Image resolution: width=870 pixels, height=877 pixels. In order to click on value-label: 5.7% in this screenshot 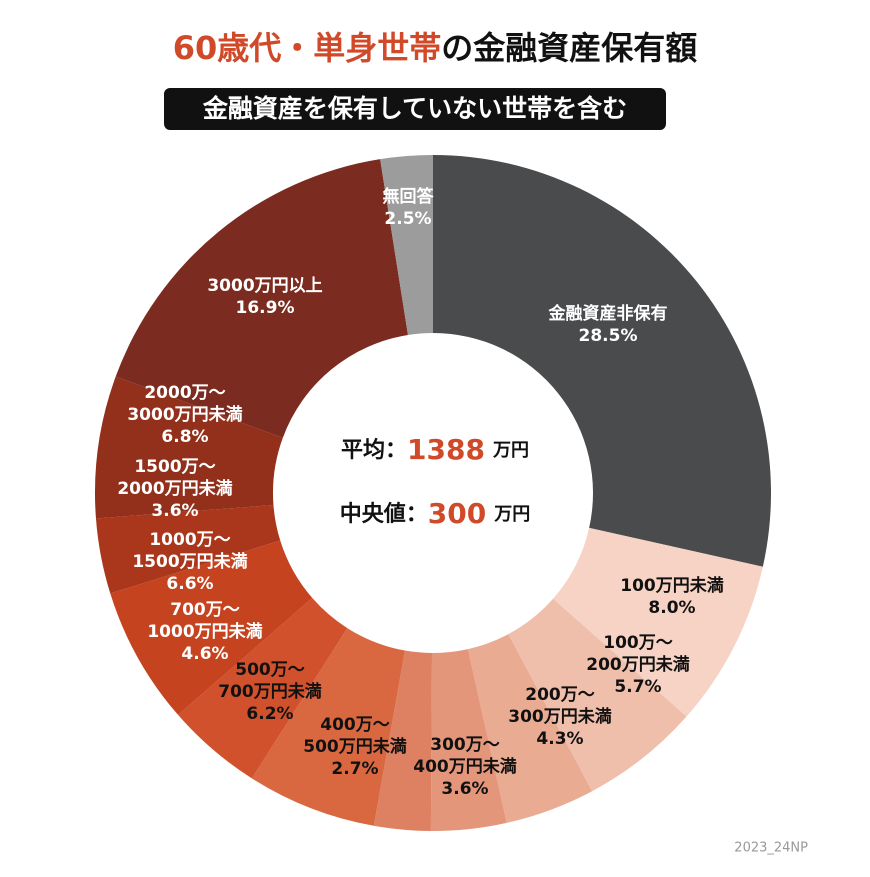, I will do `click(637, 687)`.